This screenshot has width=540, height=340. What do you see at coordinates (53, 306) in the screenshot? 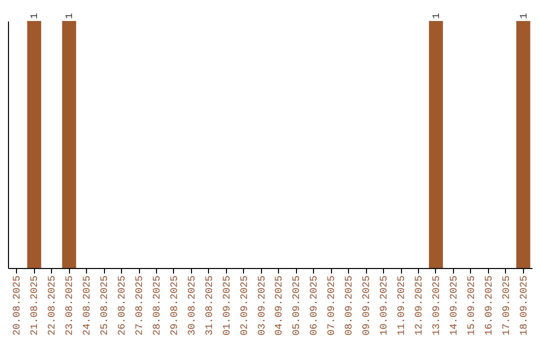
I see `x-tick-label: 22.08.2025` at bounding box center [53, 306].